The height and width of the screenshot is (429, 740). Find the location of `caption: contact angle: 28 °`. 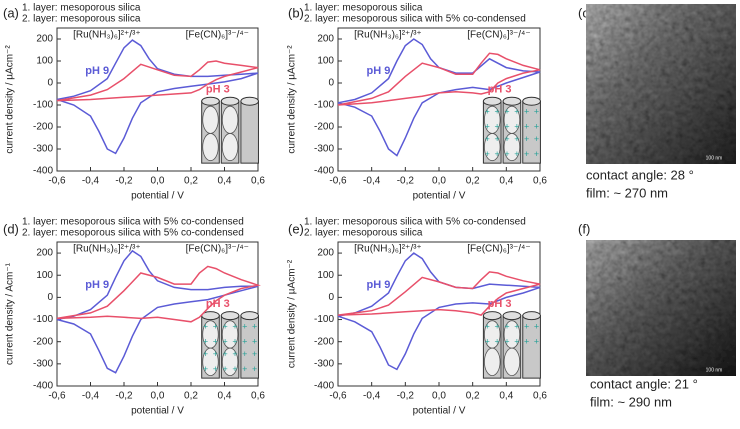

caption: contact angle: 28 ° is located at coordinates (640, 174).